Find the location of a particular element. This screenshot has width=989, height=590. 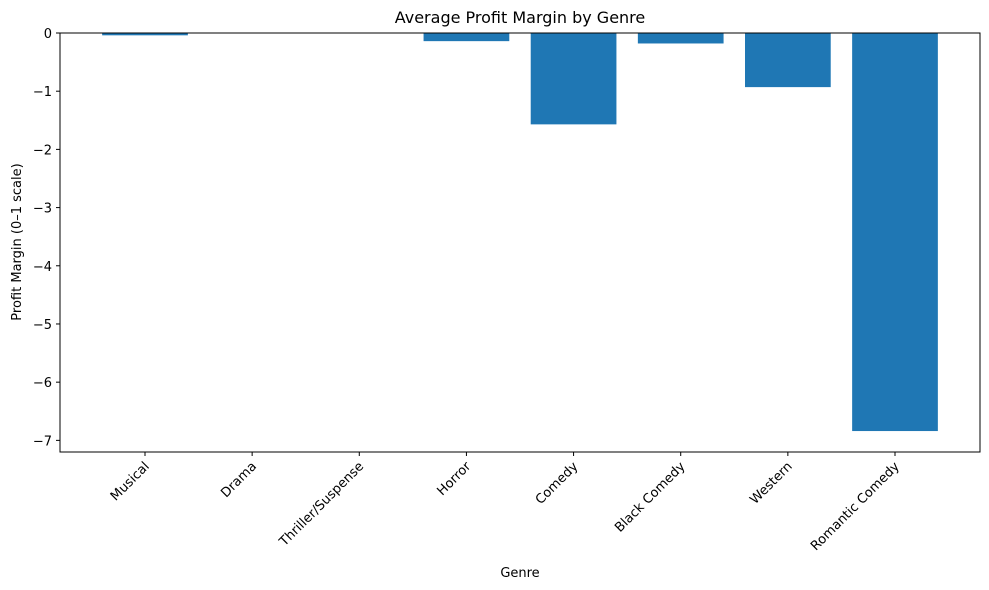

bar-comedy is located at coordinates (573, 79).